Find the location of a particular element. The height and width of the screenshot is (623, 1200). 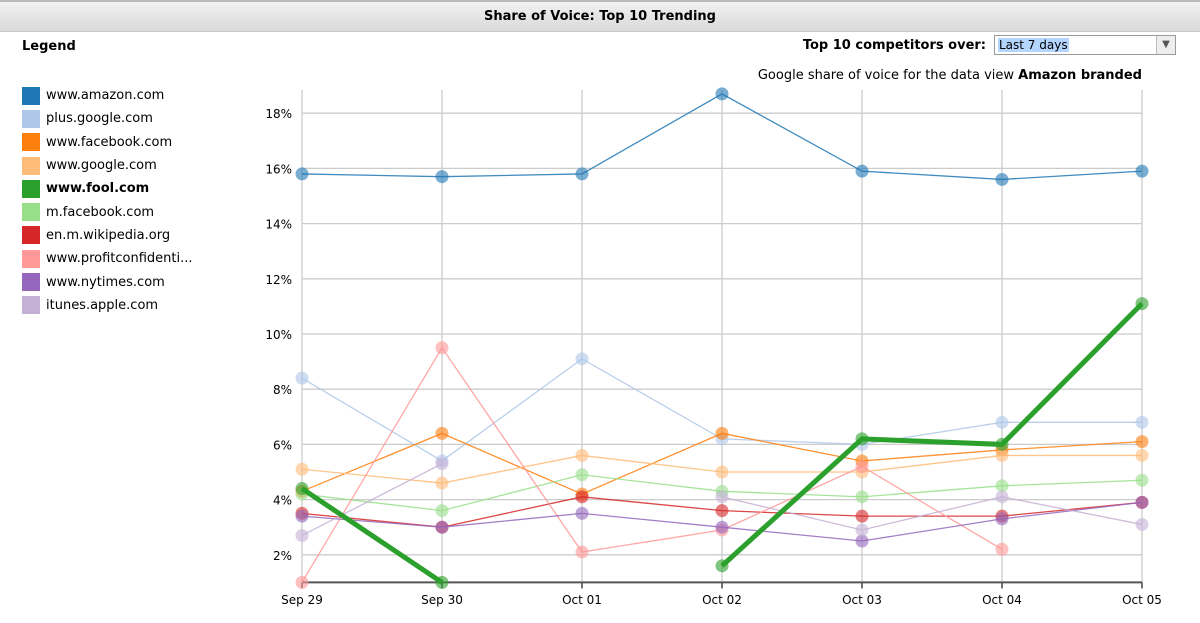

legend-label: www.nytimes.com is located at coordinates (105, 282).